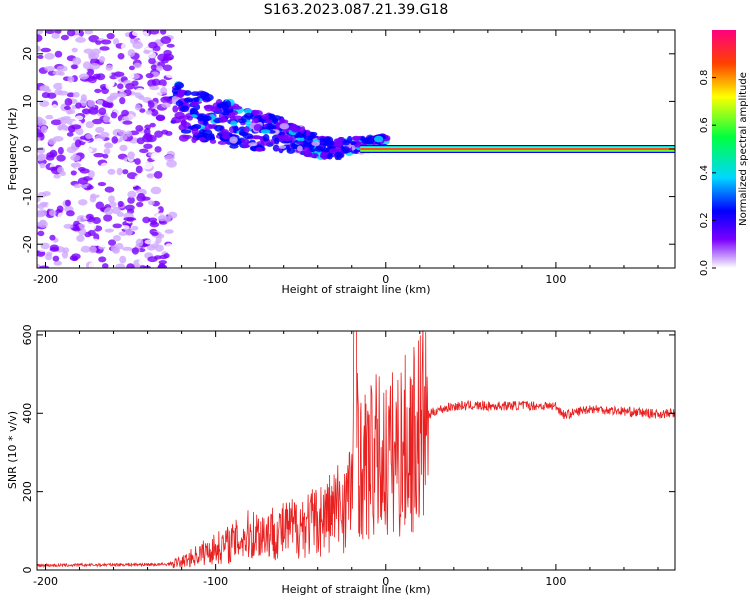  I want to click on snr-ytick-label: 200, so click(27, 491).